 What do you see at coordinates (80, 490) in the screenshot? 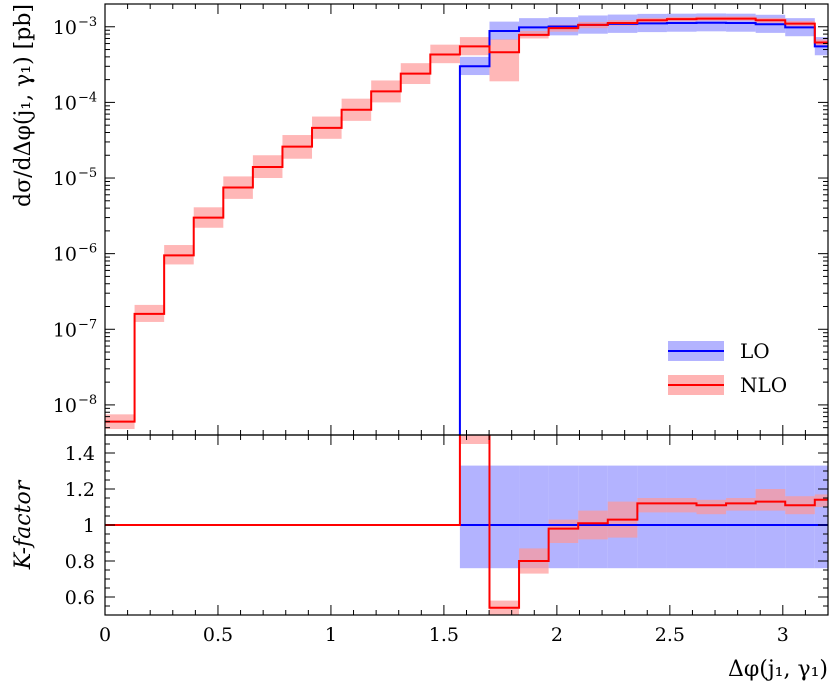
I see `ratio-y-tick-label: 1.2` at bounding box center [80, 490].